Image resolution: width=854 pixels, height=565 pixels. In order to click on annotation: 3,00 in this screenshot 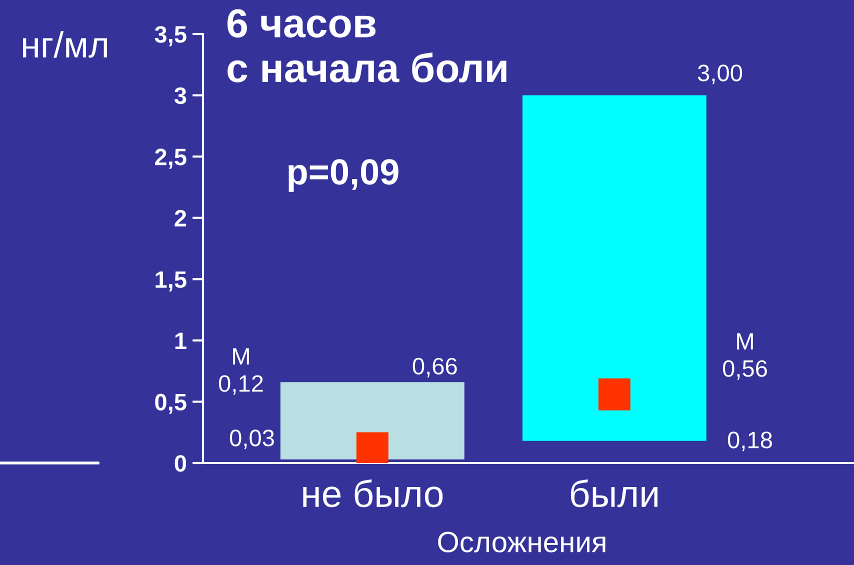, I will do `click(720, 74)`.